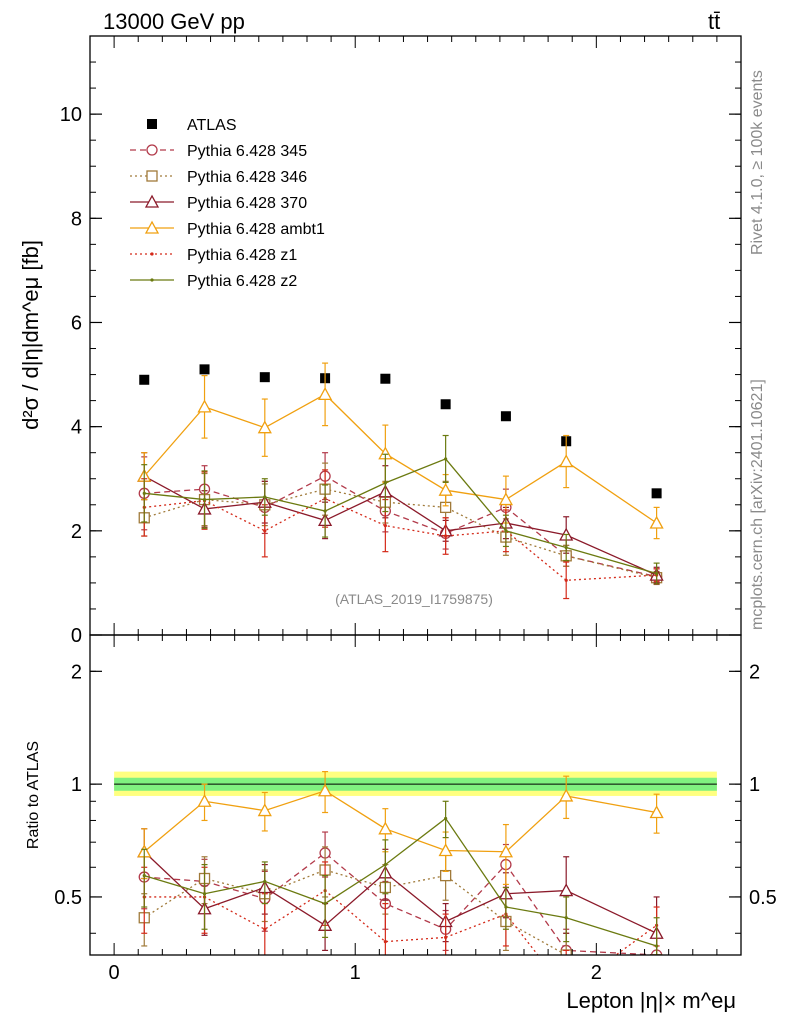 This screenshot has height=1024, width=786. What do you see at coordinates (33, 795) in the screenshot?
I see `bottom-ylabel: Ratio to ATLAS` at bounding box center [33, 795].